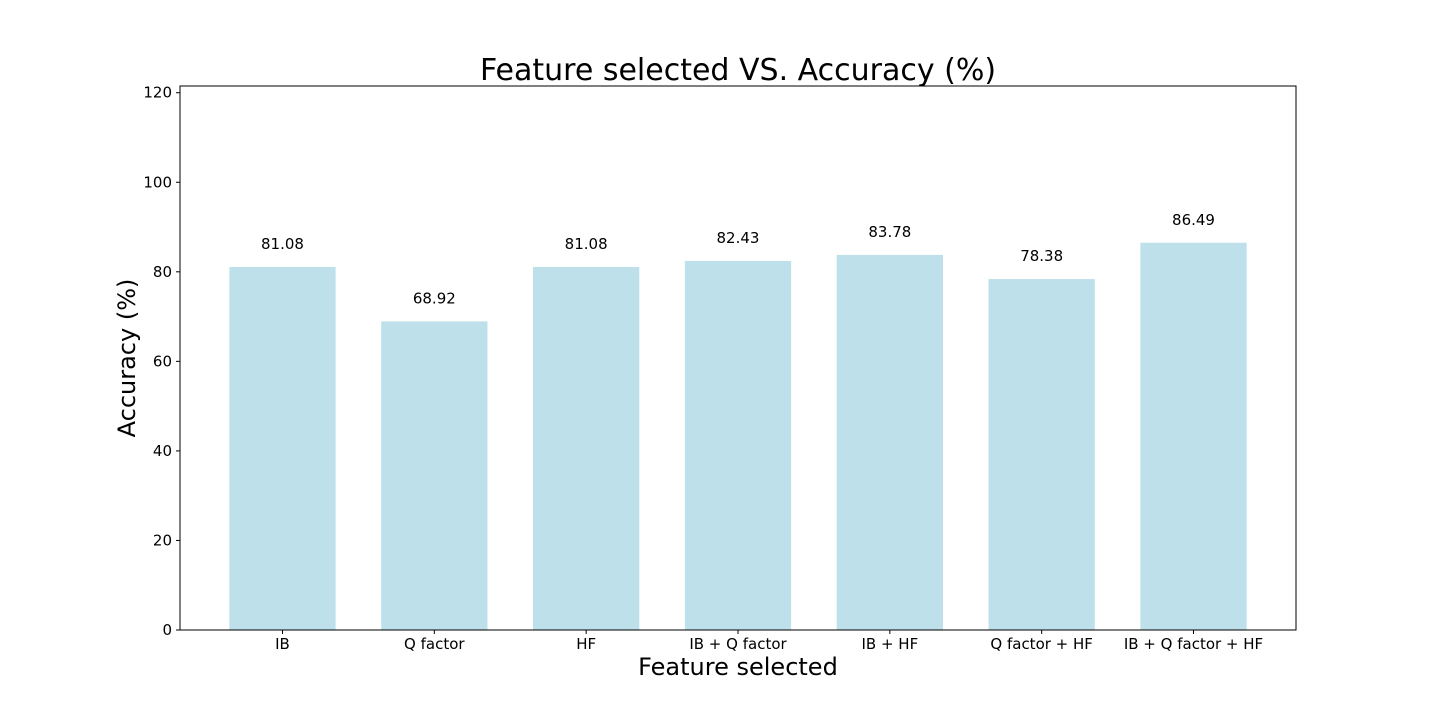  What do you see at coordinates (586, 644) in the screenshot?
I see `x-tick-label: HF` at bounding box center [586, 644].